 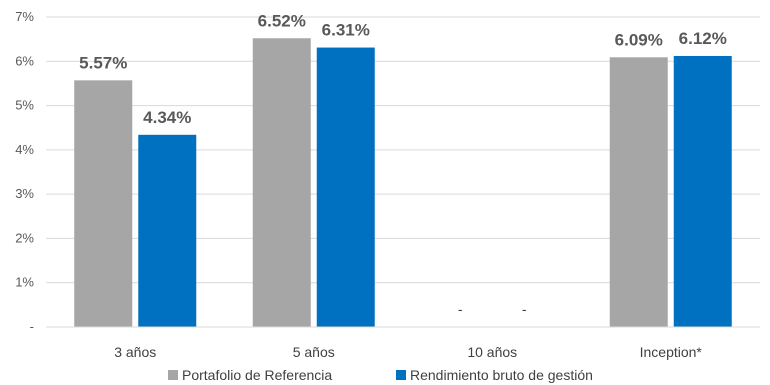 What do you see at coordinates (135, 352) in the screenshot?
I see `x-category-label: 3 años` at bounding box center [135, 352].